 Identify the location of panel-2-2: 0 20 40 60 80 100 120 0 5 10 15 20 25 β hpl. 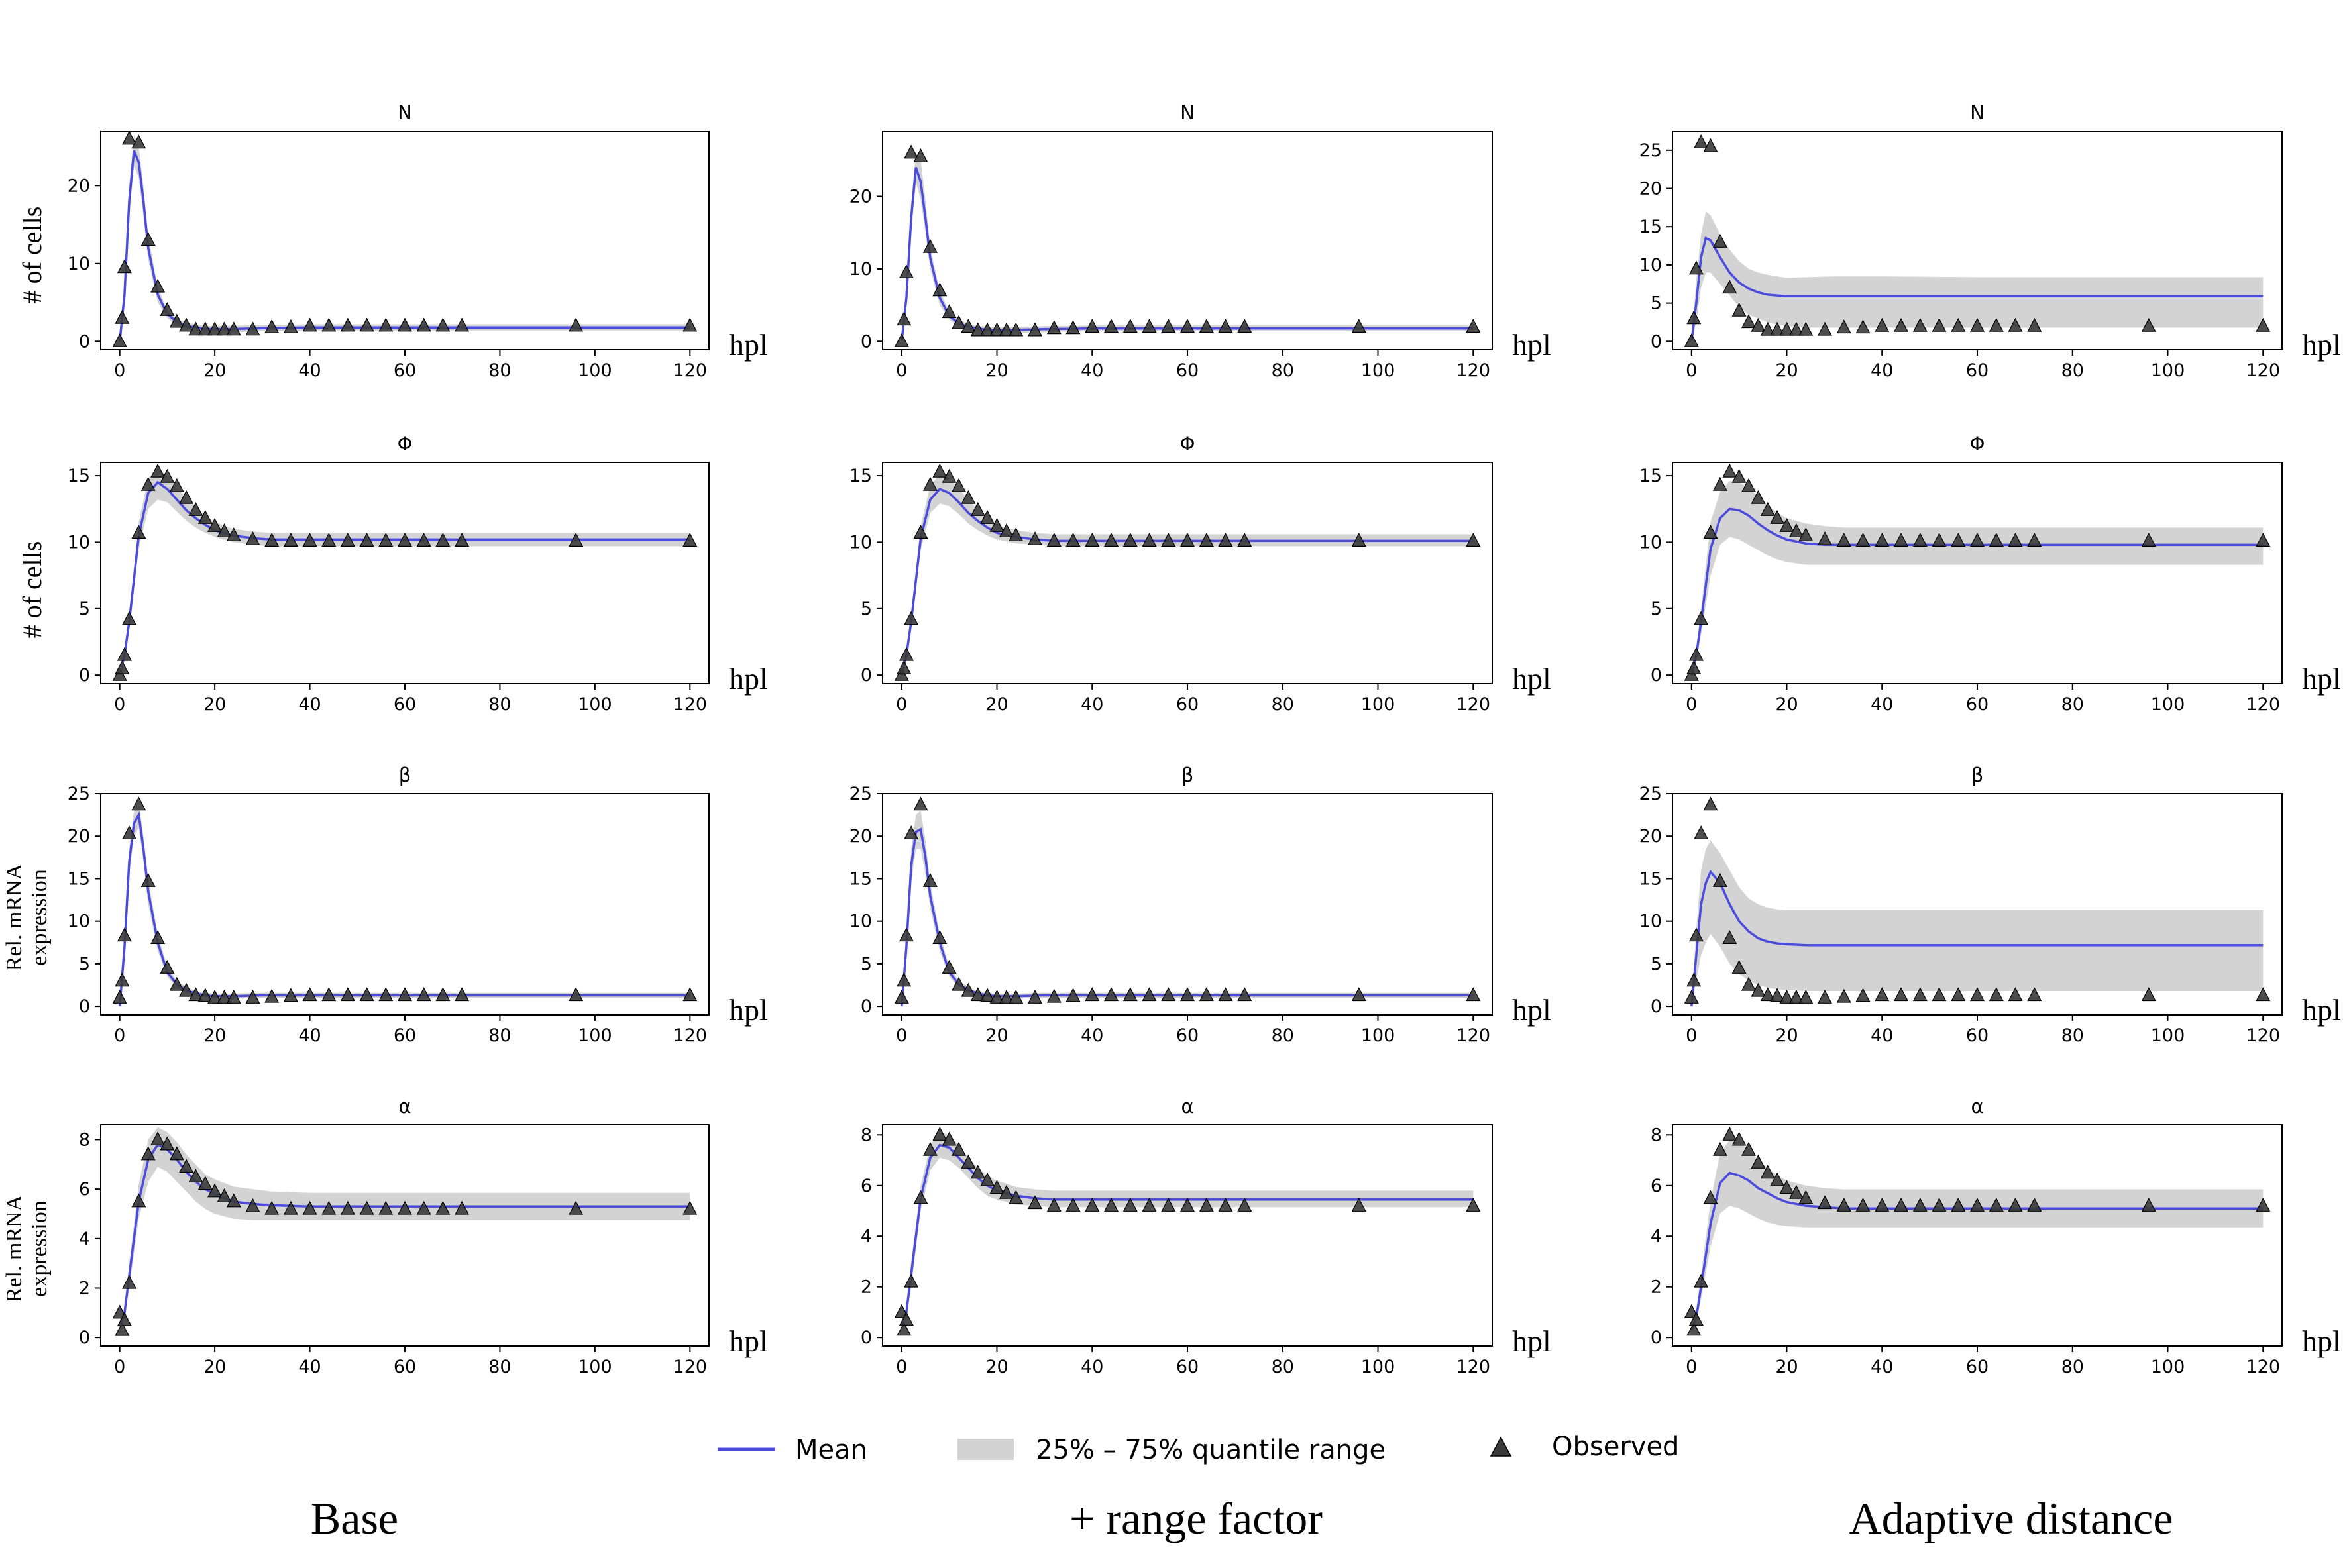
(1990, 905).